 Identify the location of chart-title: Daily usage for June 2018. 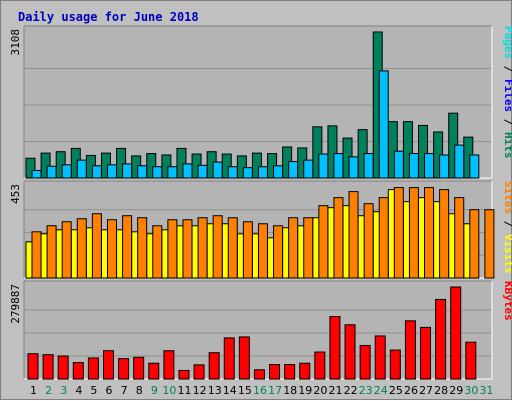
(108, 17).